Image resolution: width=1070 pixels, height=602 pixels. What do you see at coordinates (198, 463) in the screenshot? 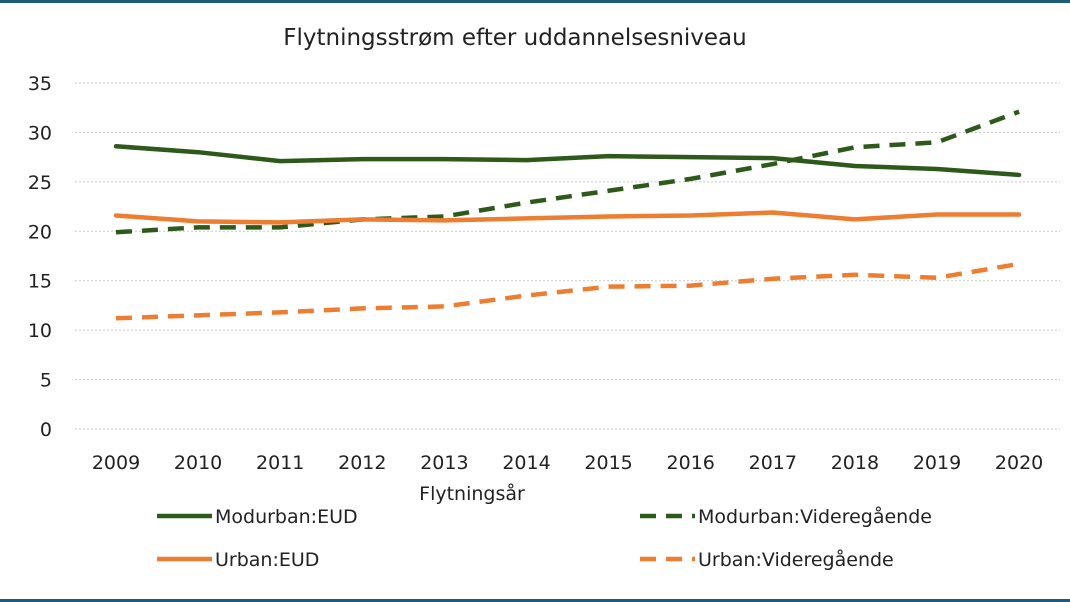
I see `x-tick-label: 2010` at bounding box center [198, 463].